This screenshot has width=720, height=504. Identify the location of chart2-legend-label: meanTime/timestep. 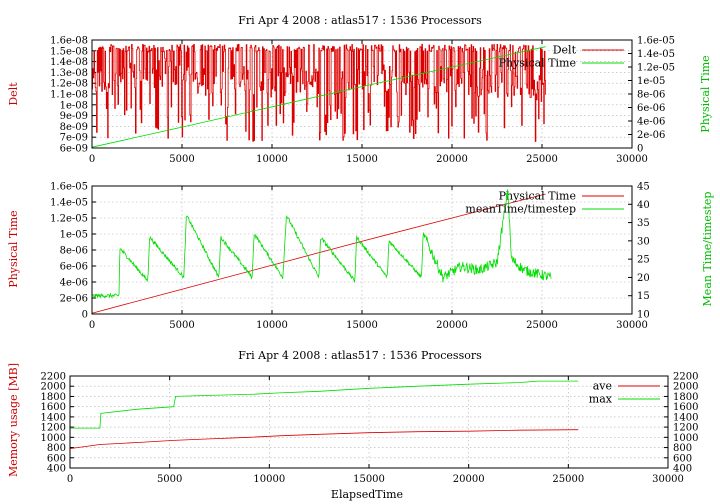
(520, 209).